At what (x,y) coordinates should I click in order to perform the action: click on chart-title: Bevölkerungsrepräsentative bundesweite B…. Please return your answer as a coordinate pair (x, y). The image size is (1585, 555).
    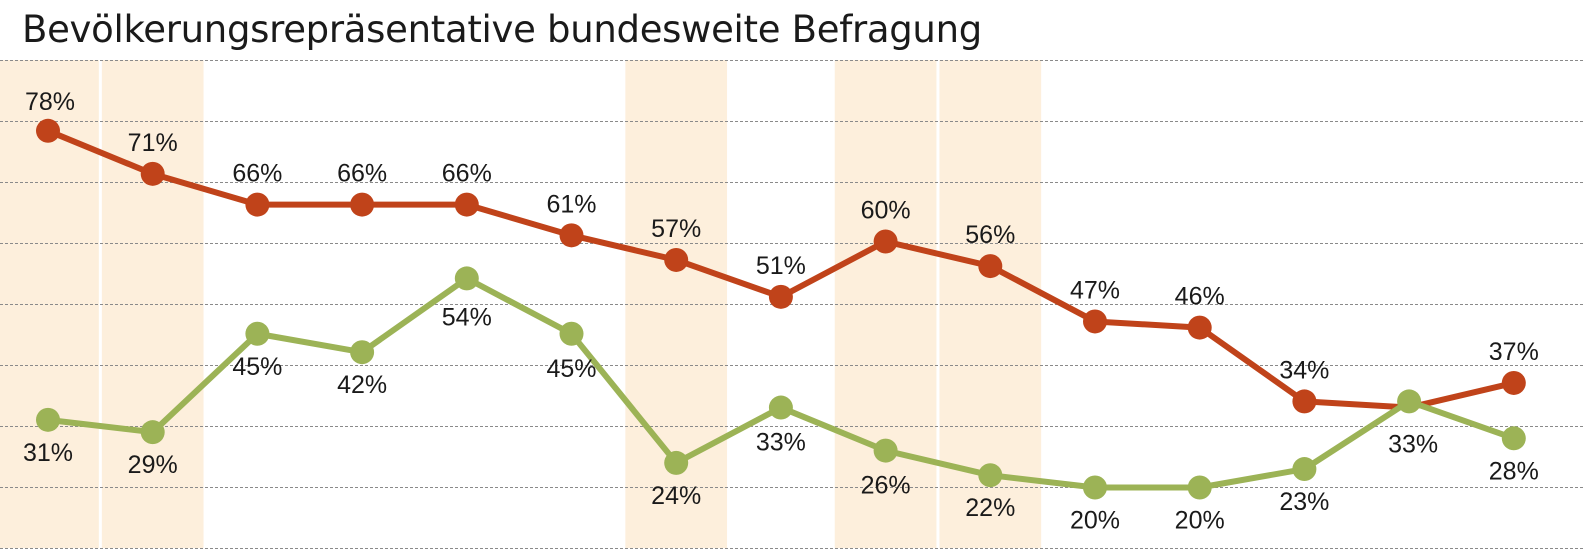
    Looking at the image, I should click on (502, 29).